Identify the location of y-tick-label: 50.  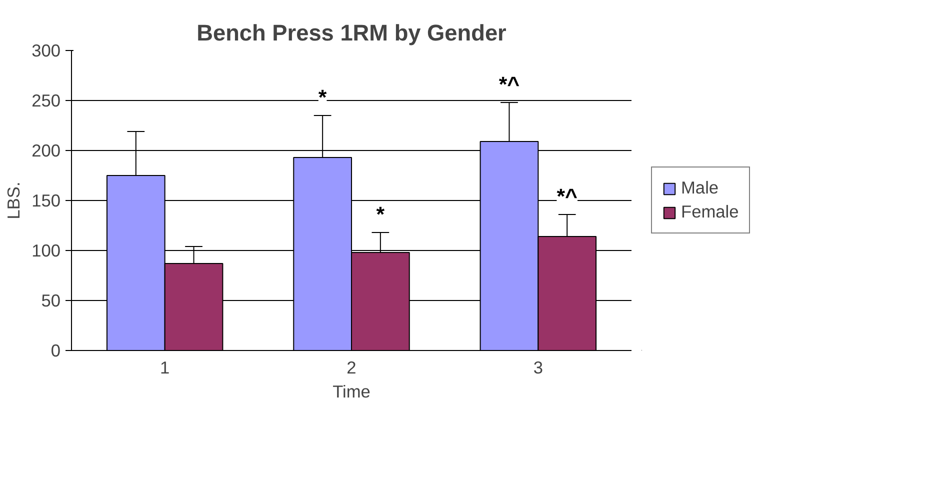
(51, 300).